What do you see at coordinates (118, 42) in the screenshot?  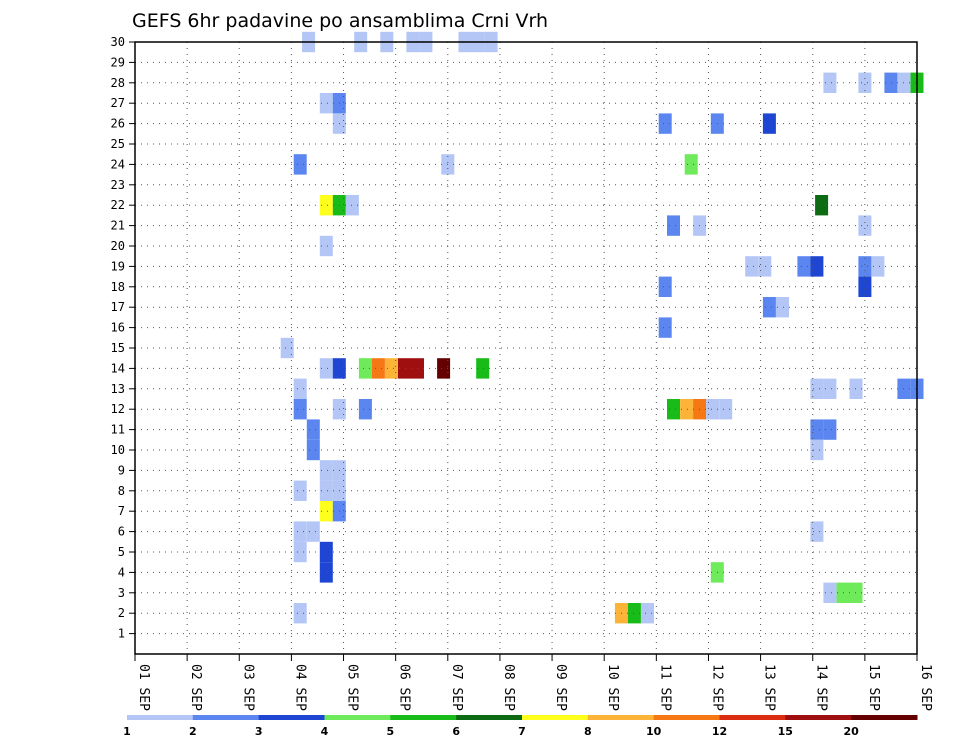 I see `y-tick-label: 30` at bounding box center [118, 42].